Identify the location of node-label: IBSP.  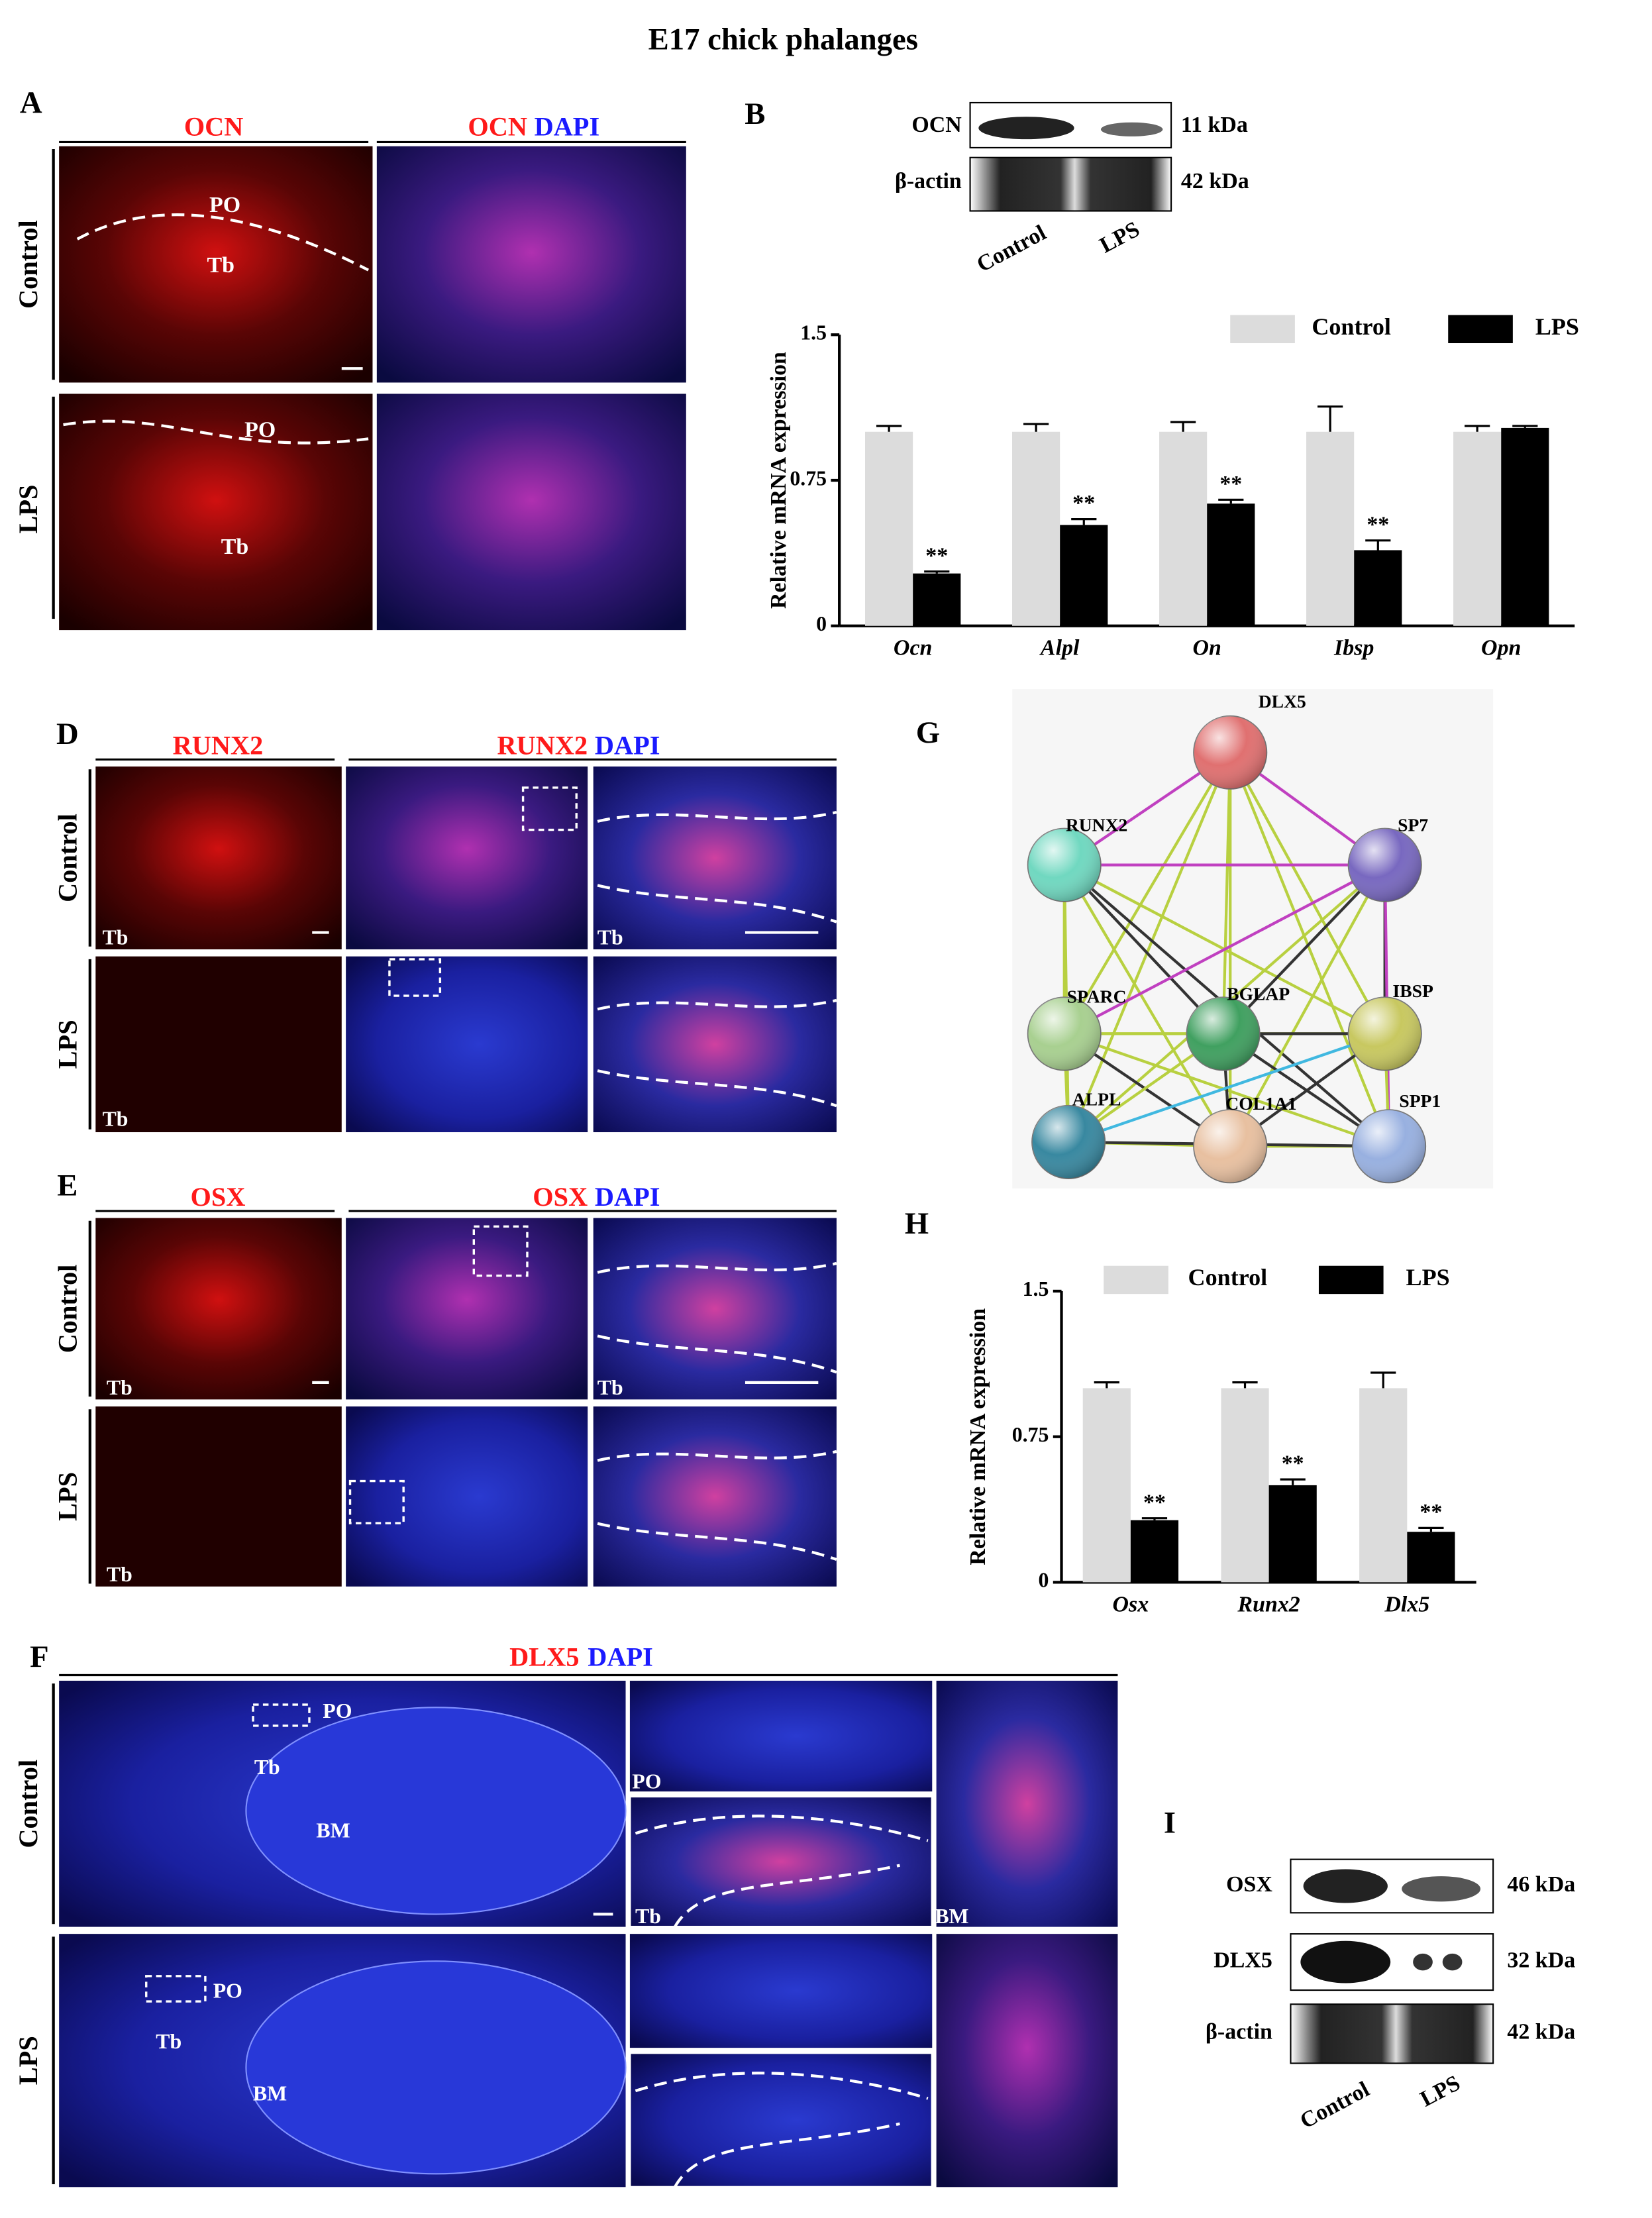
(1413, 990).